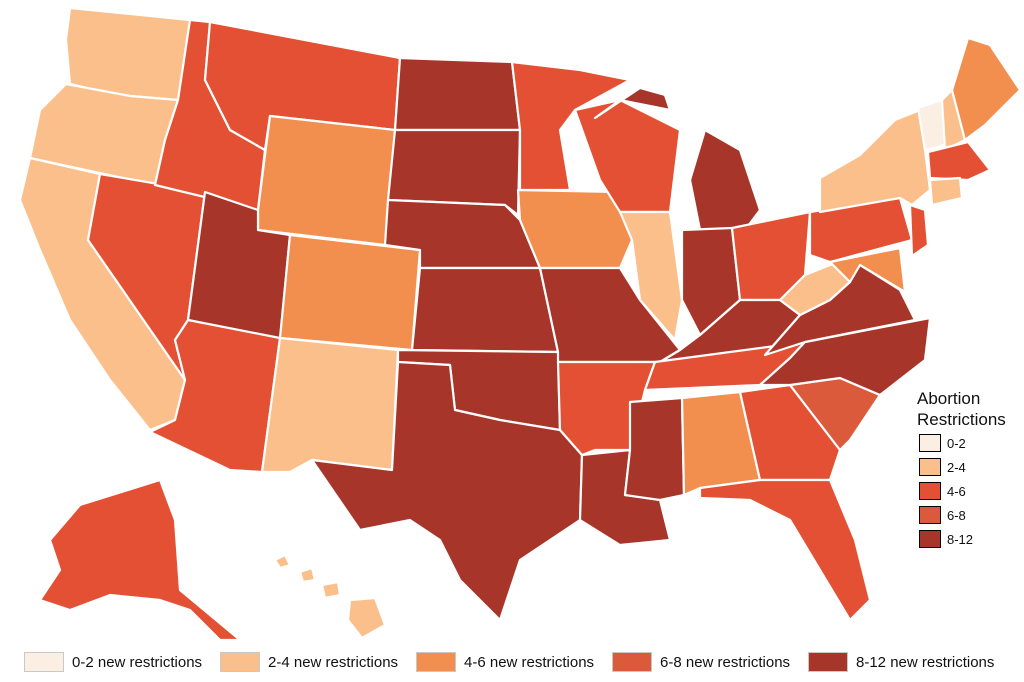 The width and height of the screenshot is (1024, 682). I want to click on legend-label: 8-12, so click(960, 539).